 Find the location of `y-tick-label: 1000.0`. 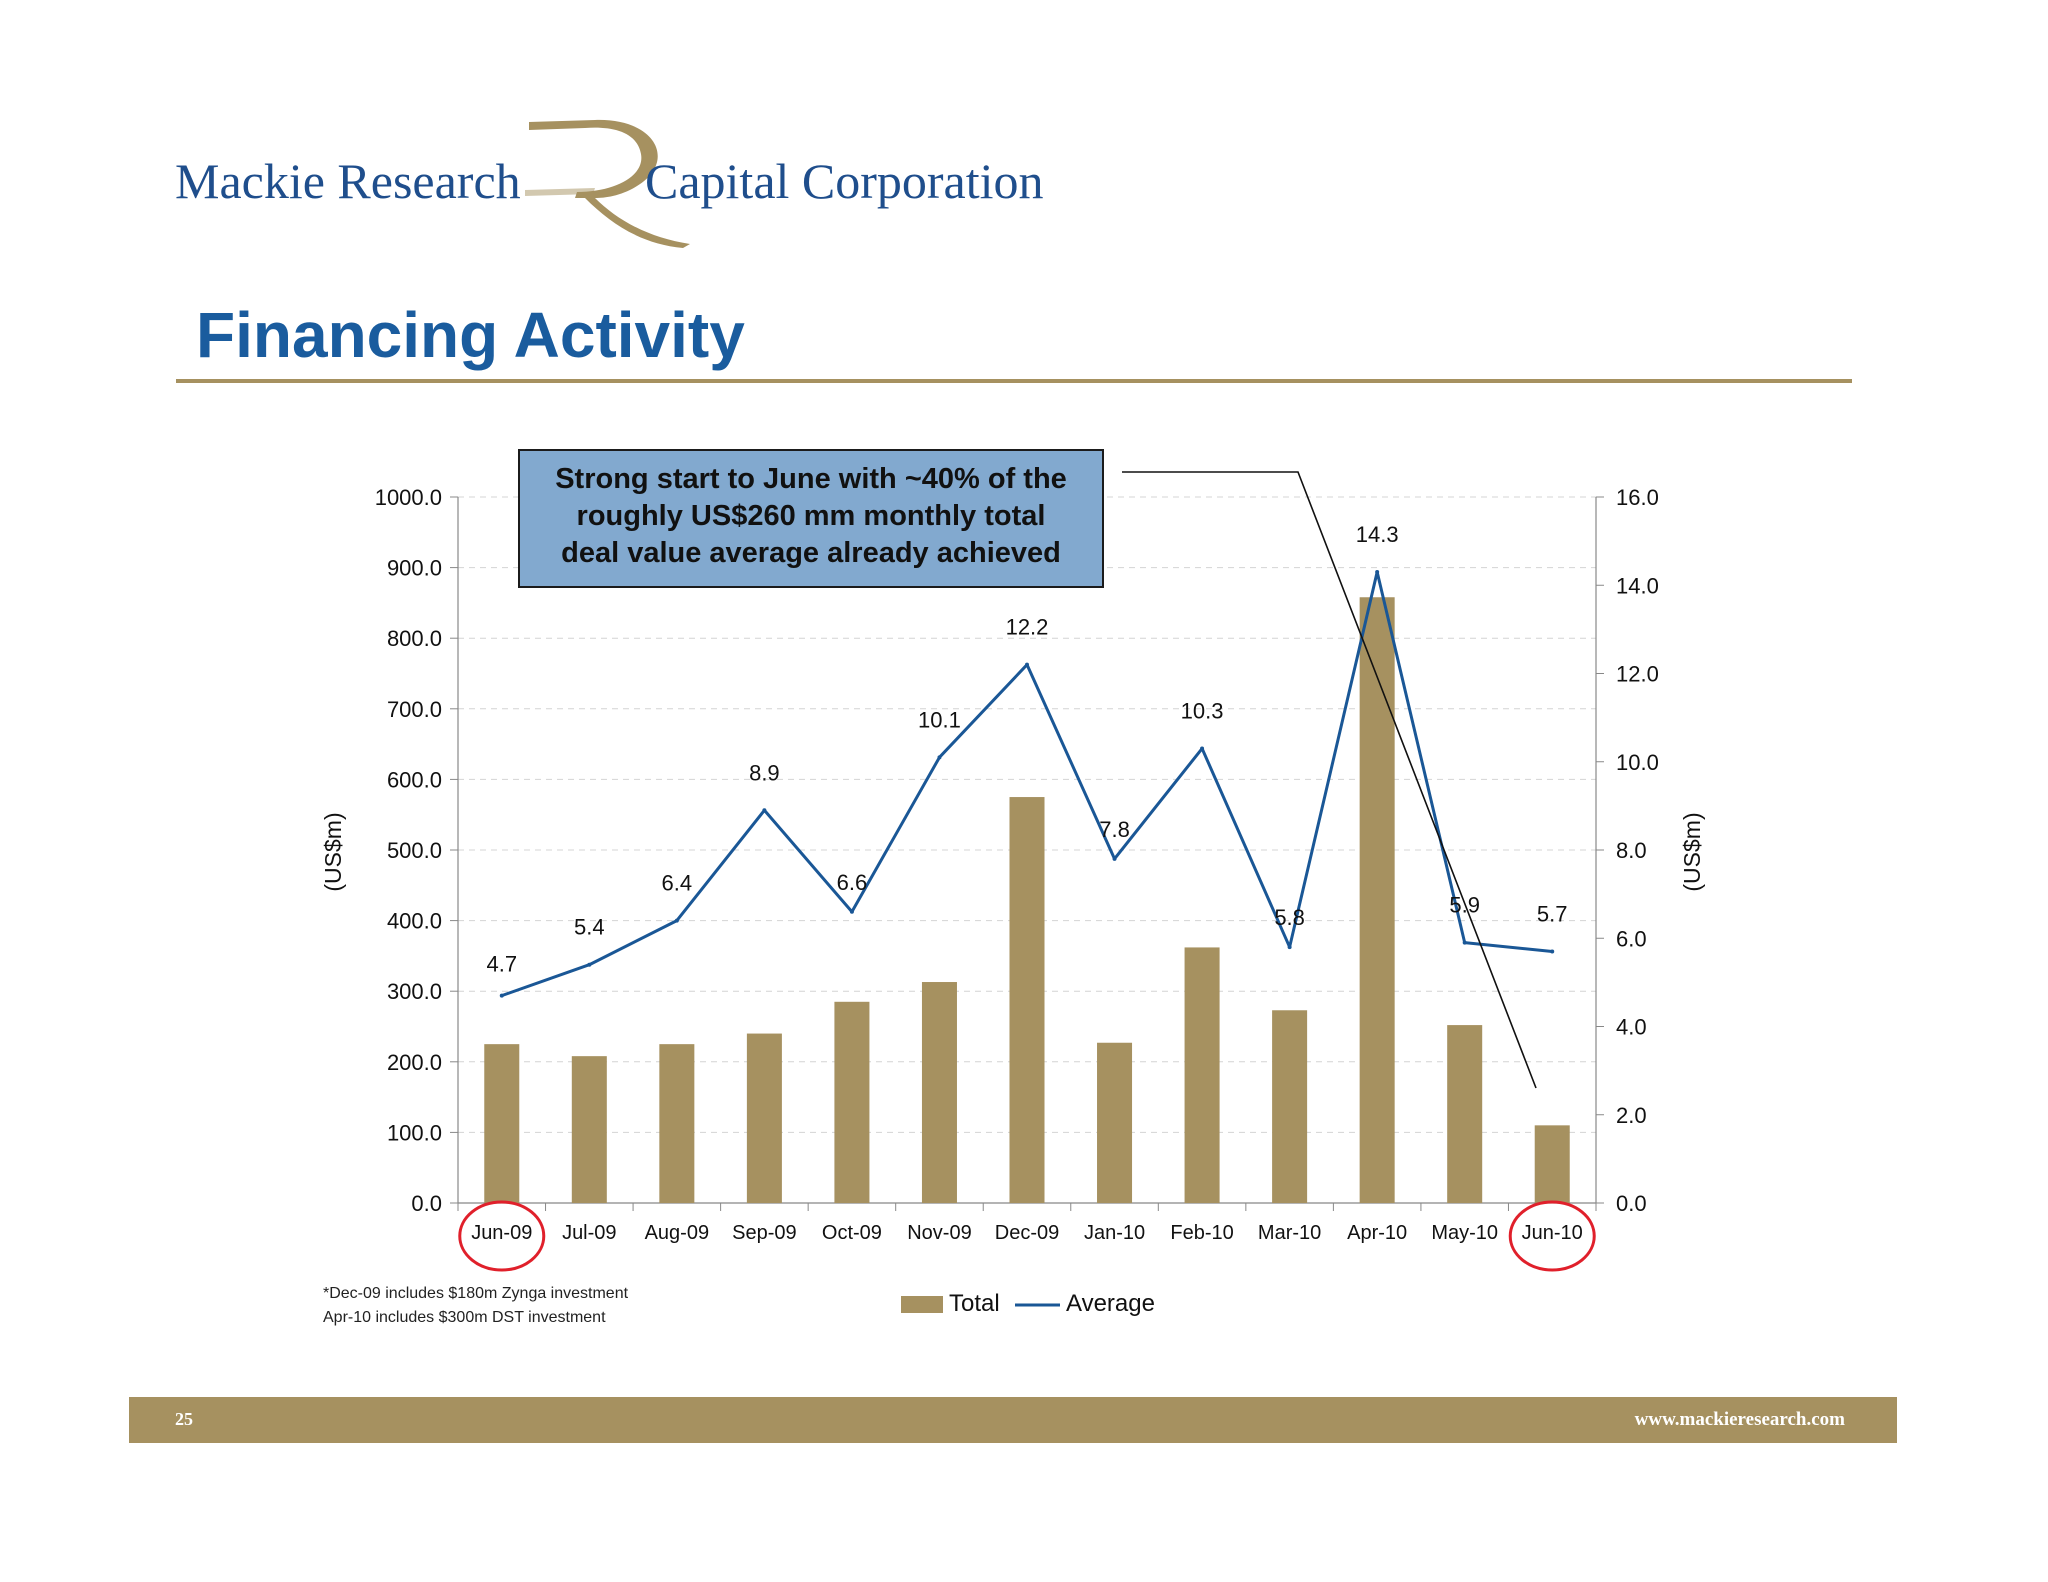

y-tick-label: 1000.0 is located at coordinates (408, 497).